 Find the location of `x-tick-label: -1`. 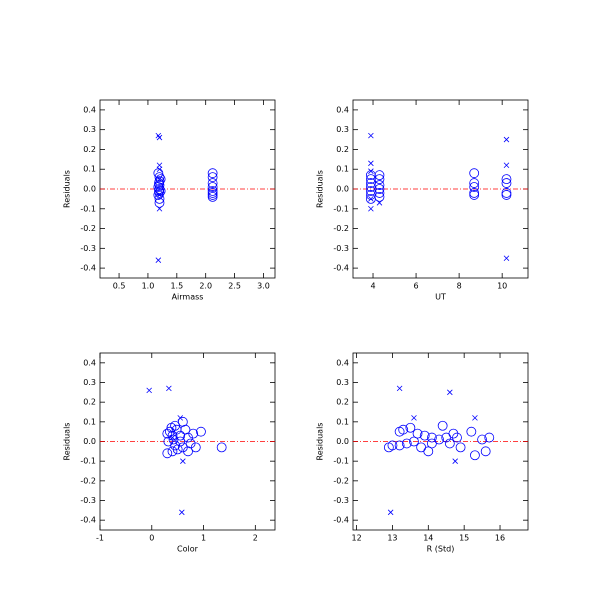

x-tick-label: -1 is located at coordinates (100, 538).